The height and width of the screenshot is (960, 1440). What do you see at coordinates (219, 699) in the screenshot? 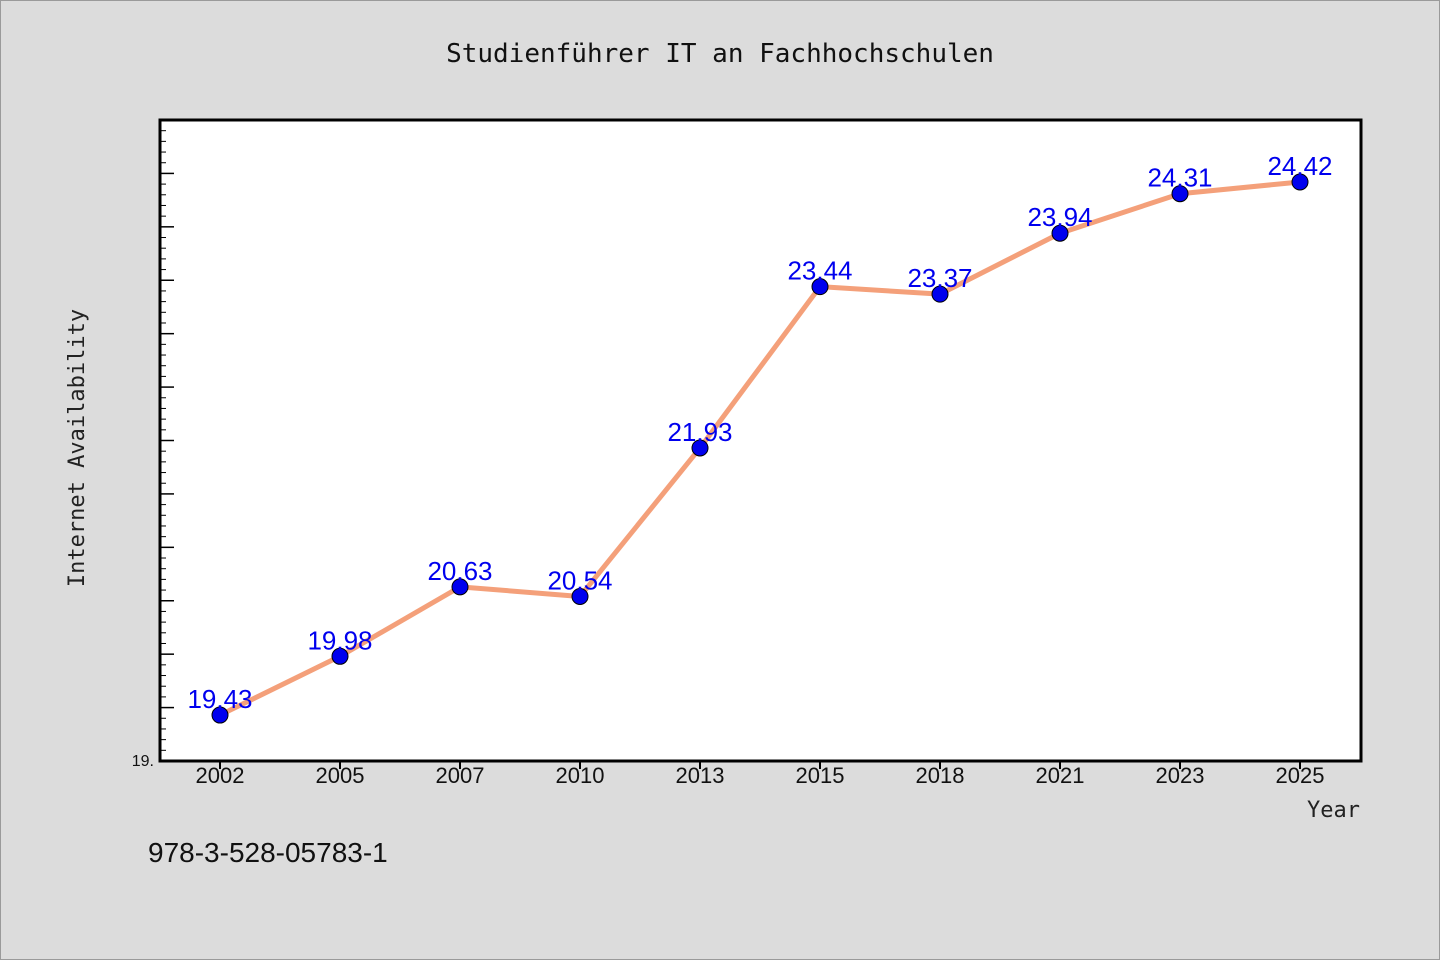
I see `data-label: 19.43` at bounding box center [219, 699].